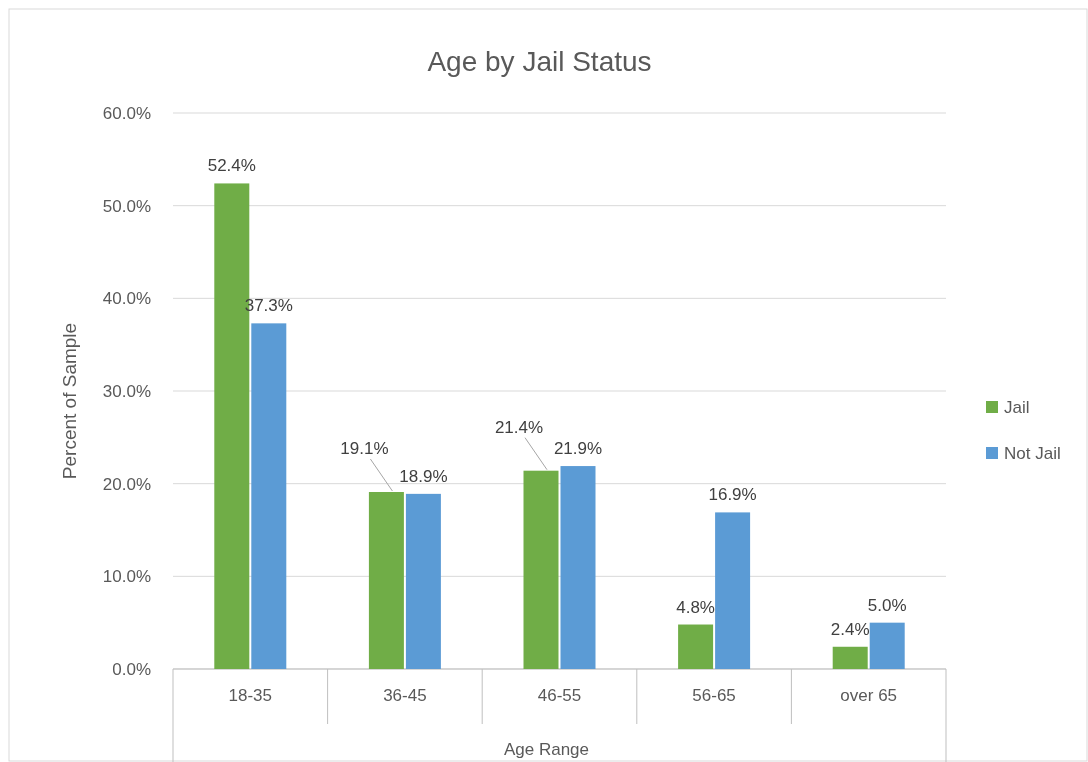 The image size is (1088, 762). I want to click on x-tick-label: 36-45, so click(405, 695).